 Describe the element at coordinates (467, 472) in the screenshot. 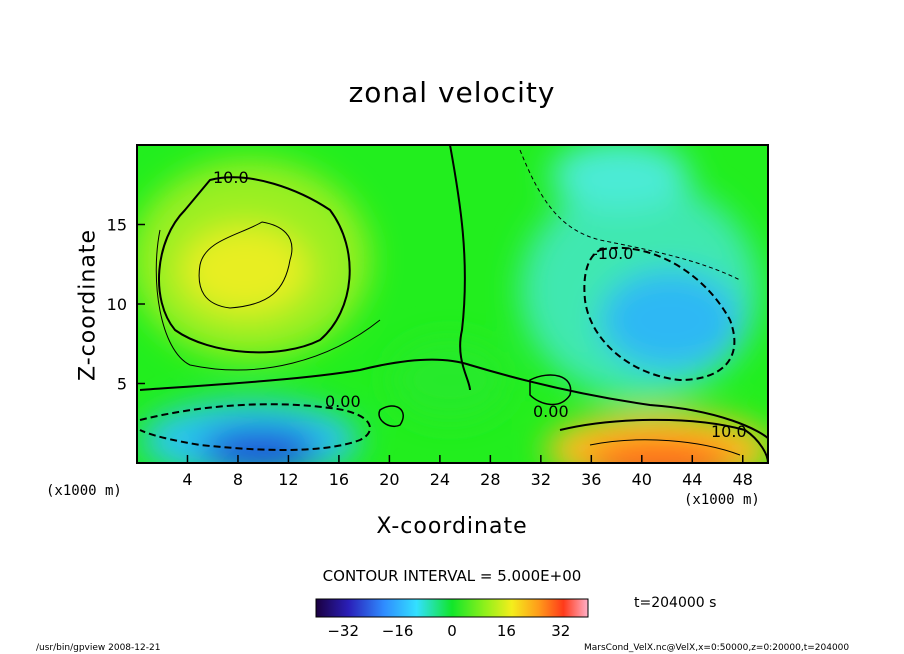

I see `x-axis: 4 8 12 16 20 24 28 32 36 40 44 48` at that location.